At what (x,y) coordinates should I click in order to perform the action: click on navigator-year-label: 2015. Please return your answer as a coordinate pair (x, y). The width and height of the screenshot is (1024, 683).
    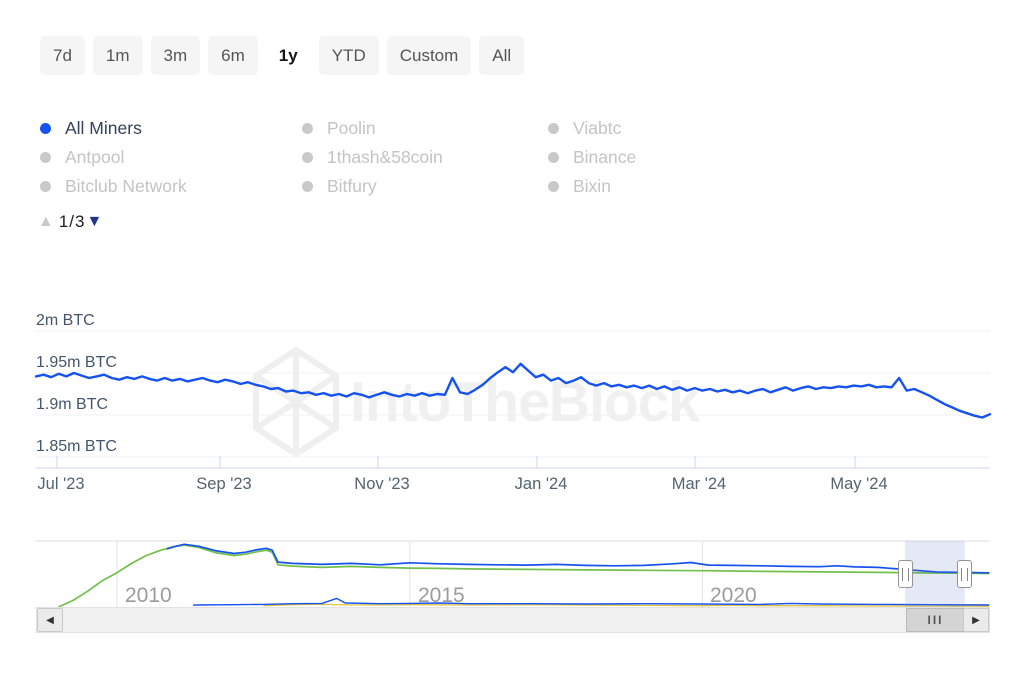
    Looking at the image, I should click on (441, 595).